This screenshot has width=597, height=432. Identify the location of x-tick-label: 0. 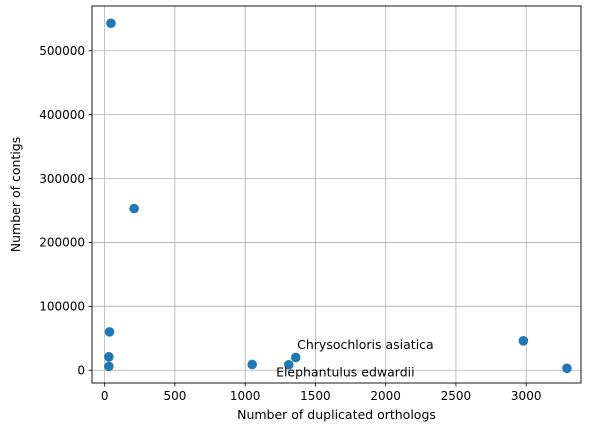
(105, 396).